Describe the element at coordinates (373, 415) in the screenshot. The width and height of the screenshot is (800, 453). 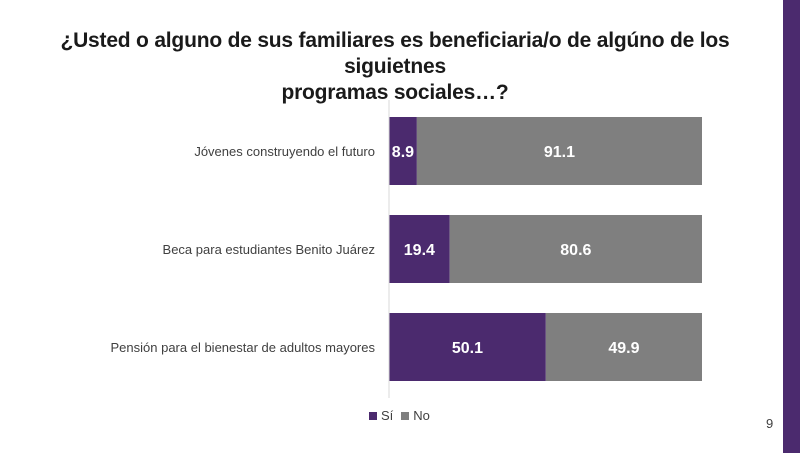
I see `legend-swatch-si` at that location.